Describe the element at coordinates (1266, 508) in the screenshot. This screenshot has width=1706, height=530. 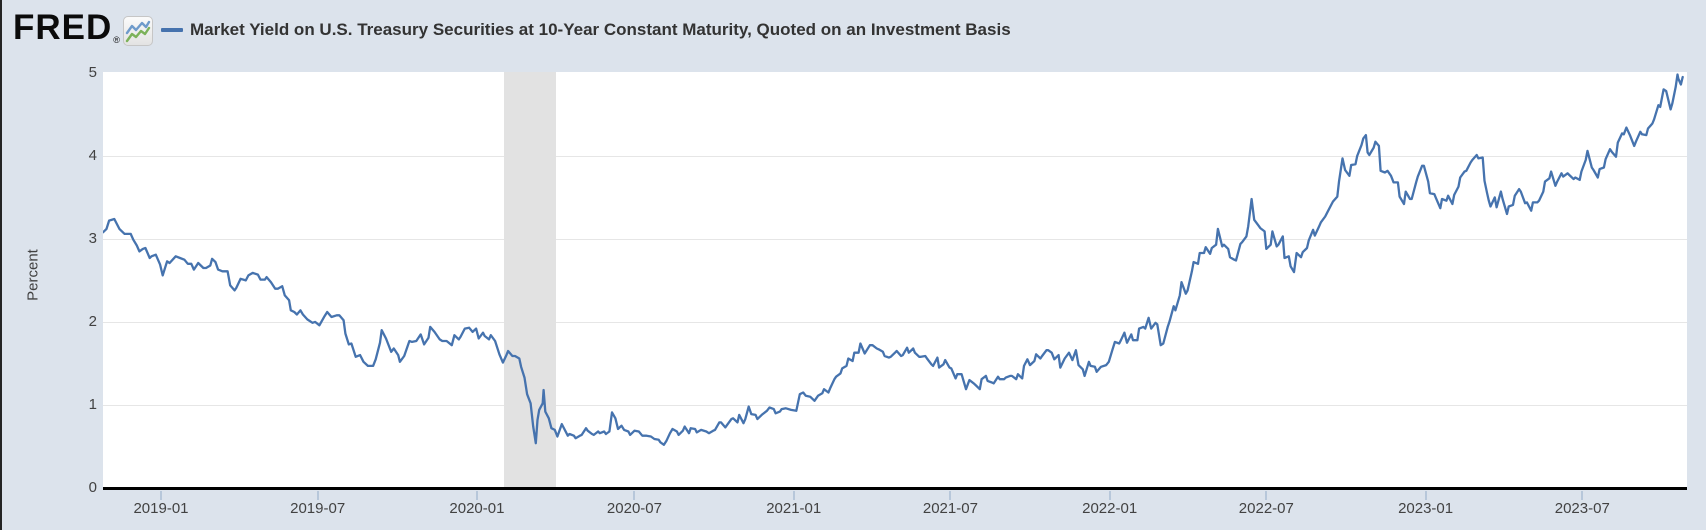
I see `x-tick-label: 2022-07` at that location.